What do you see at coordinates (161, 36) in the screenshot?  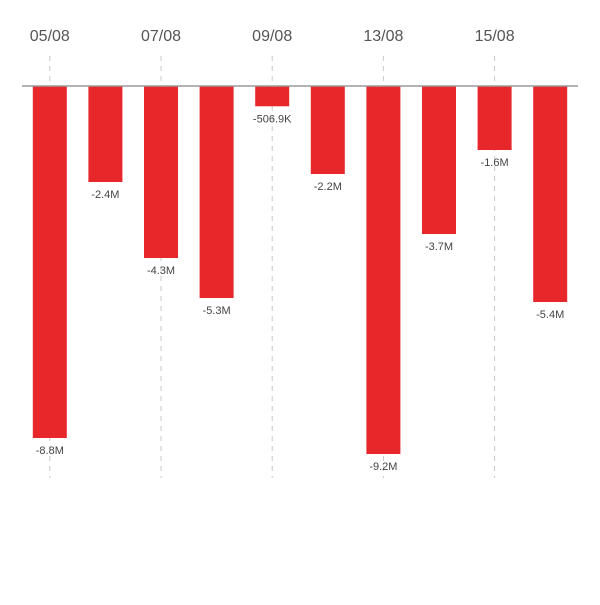 I see `x-tick-label: 07/08` at bounding box center [161, 36].